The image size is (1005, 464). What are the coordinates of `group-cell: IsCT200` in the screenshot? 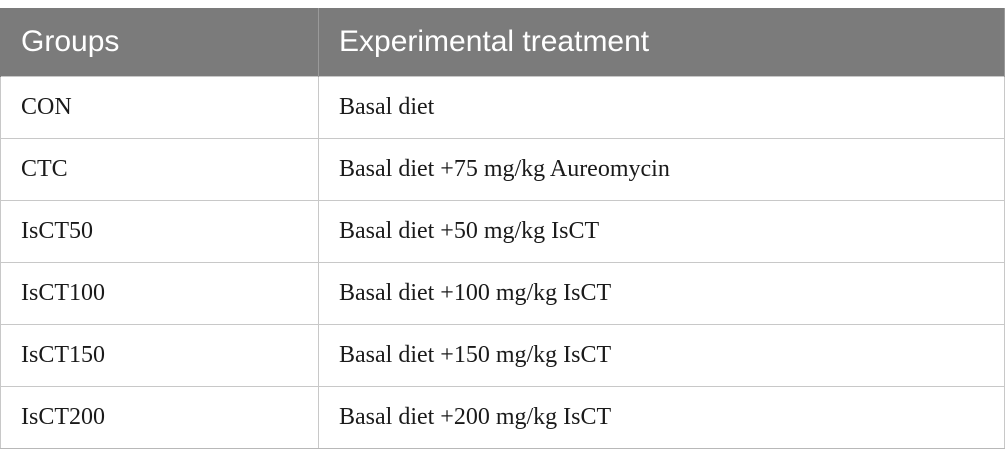 It's located at (159, 417).